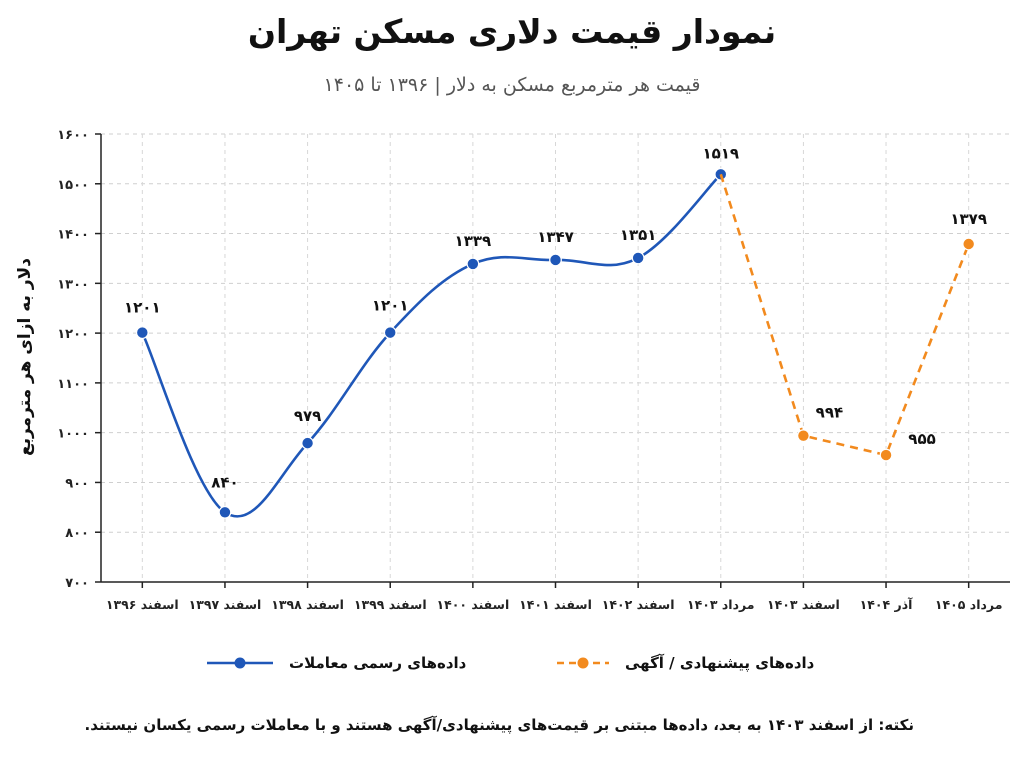 The height and width of the screenshot is (768, 1024). I want to click on y-axis-label: دلار به ازای هر مترمربع, so click(25, 357).